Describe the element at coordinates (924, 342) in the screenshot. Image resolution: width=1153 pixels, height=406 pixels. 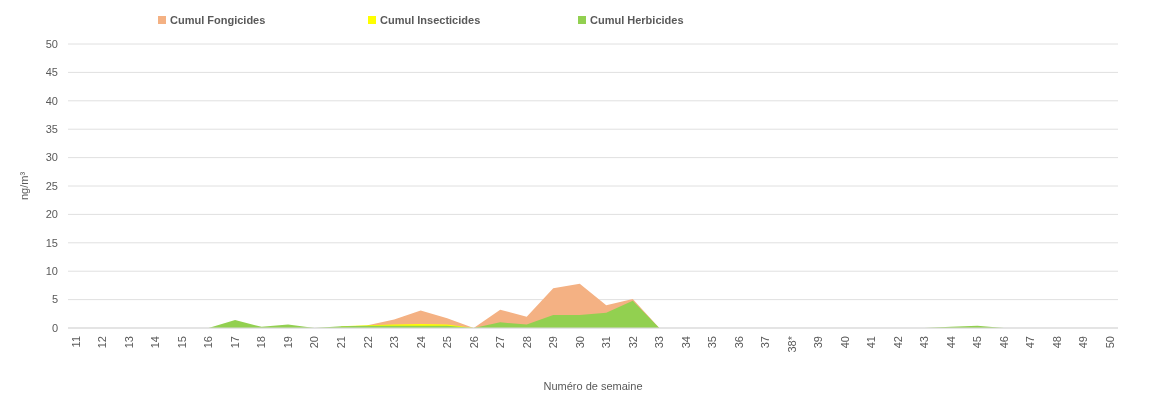
I see `x-tick-label: 43` at that location.